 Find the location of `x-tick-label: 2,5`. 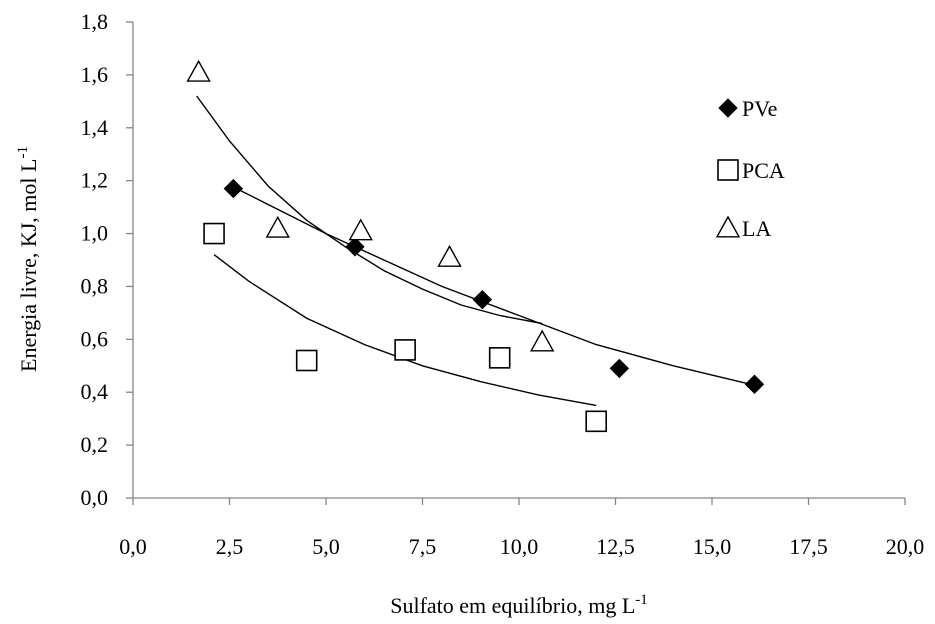

x-tick-label: 2,5 is located at coordinates (230, 546).